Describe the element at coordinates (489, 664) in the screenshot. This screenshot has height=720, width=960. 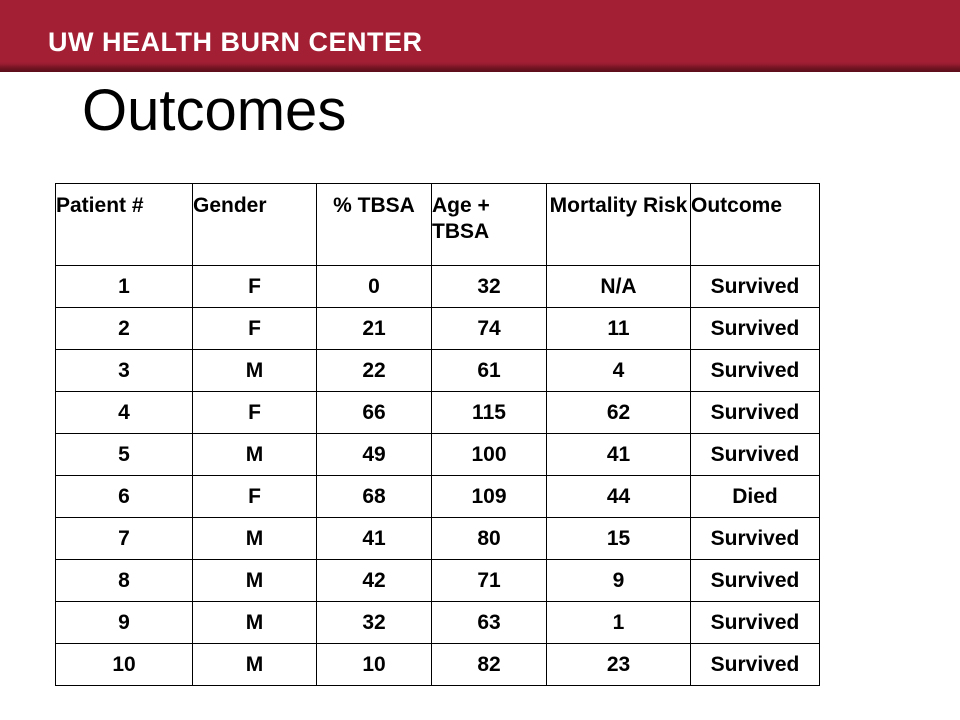
I see `age-tbsa-cell: 82` at that location.